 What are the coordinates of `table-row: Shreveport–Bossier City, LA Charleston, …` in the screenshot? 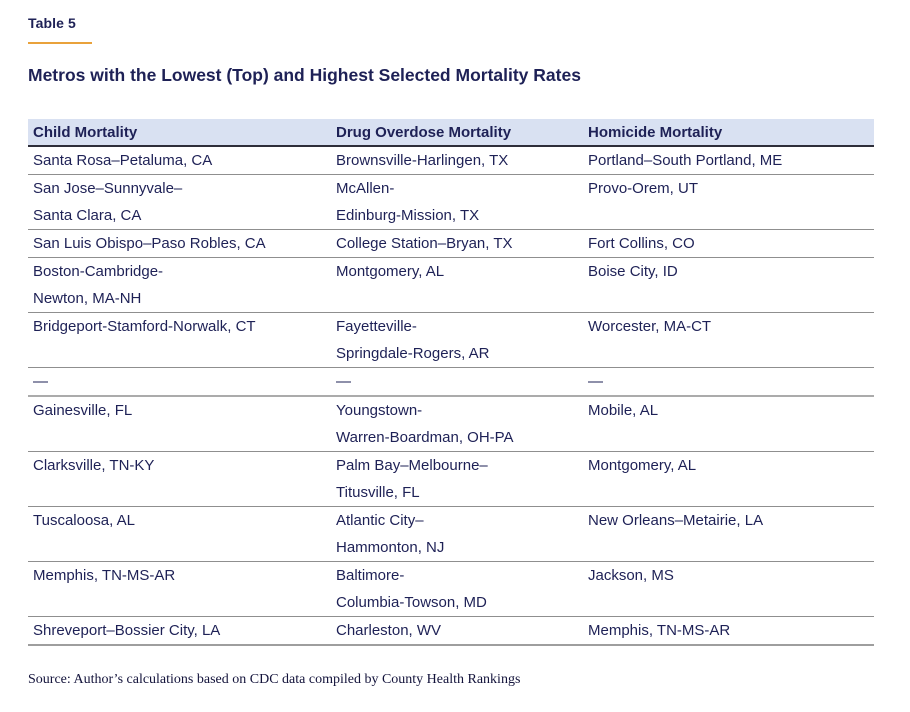 It's located at (451, 631).